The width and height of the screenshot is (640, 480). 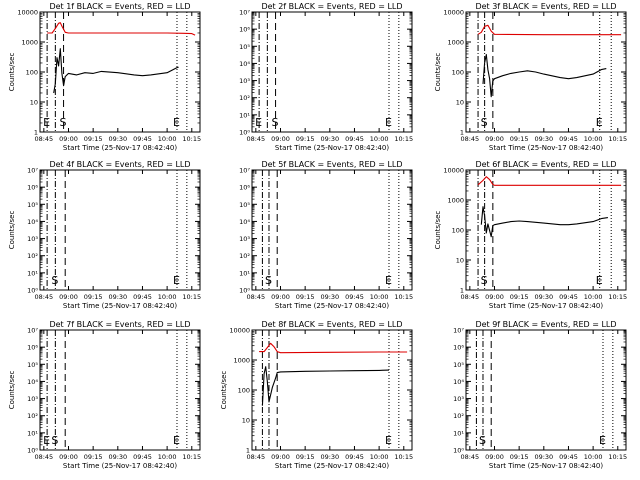 What do you see at coordinates (545, 6) in the screenshot?
I see `panel-title: Det 3f BLACK = Events, RED = LLD` at bounding box center [545, 6].